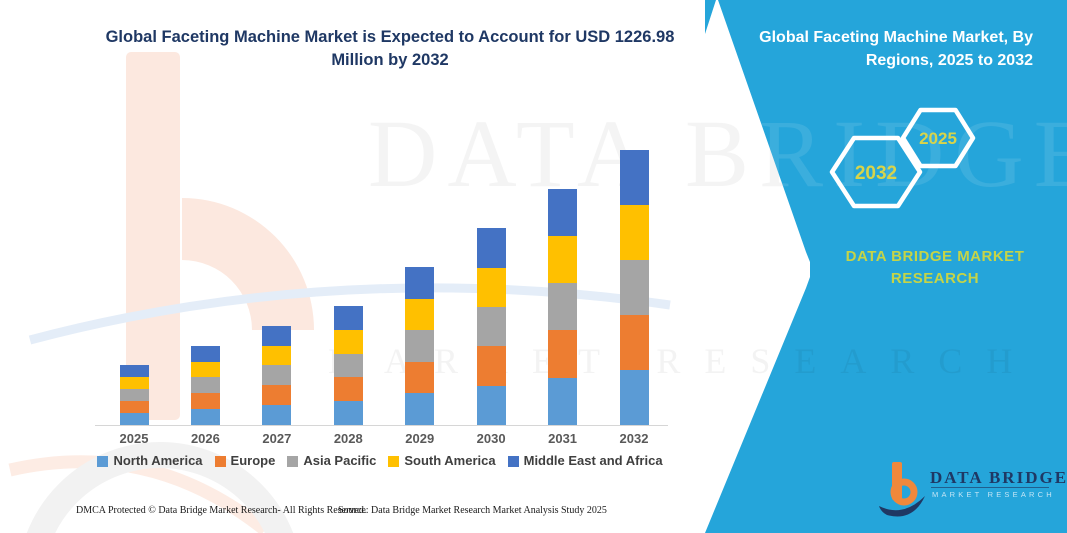 The width and height of the screenshot is (1067, 533). Describe the element at coordinates (134, 371) in the screenshot. I see `bar-segment-2025-middle-east-and-africa` at that location.